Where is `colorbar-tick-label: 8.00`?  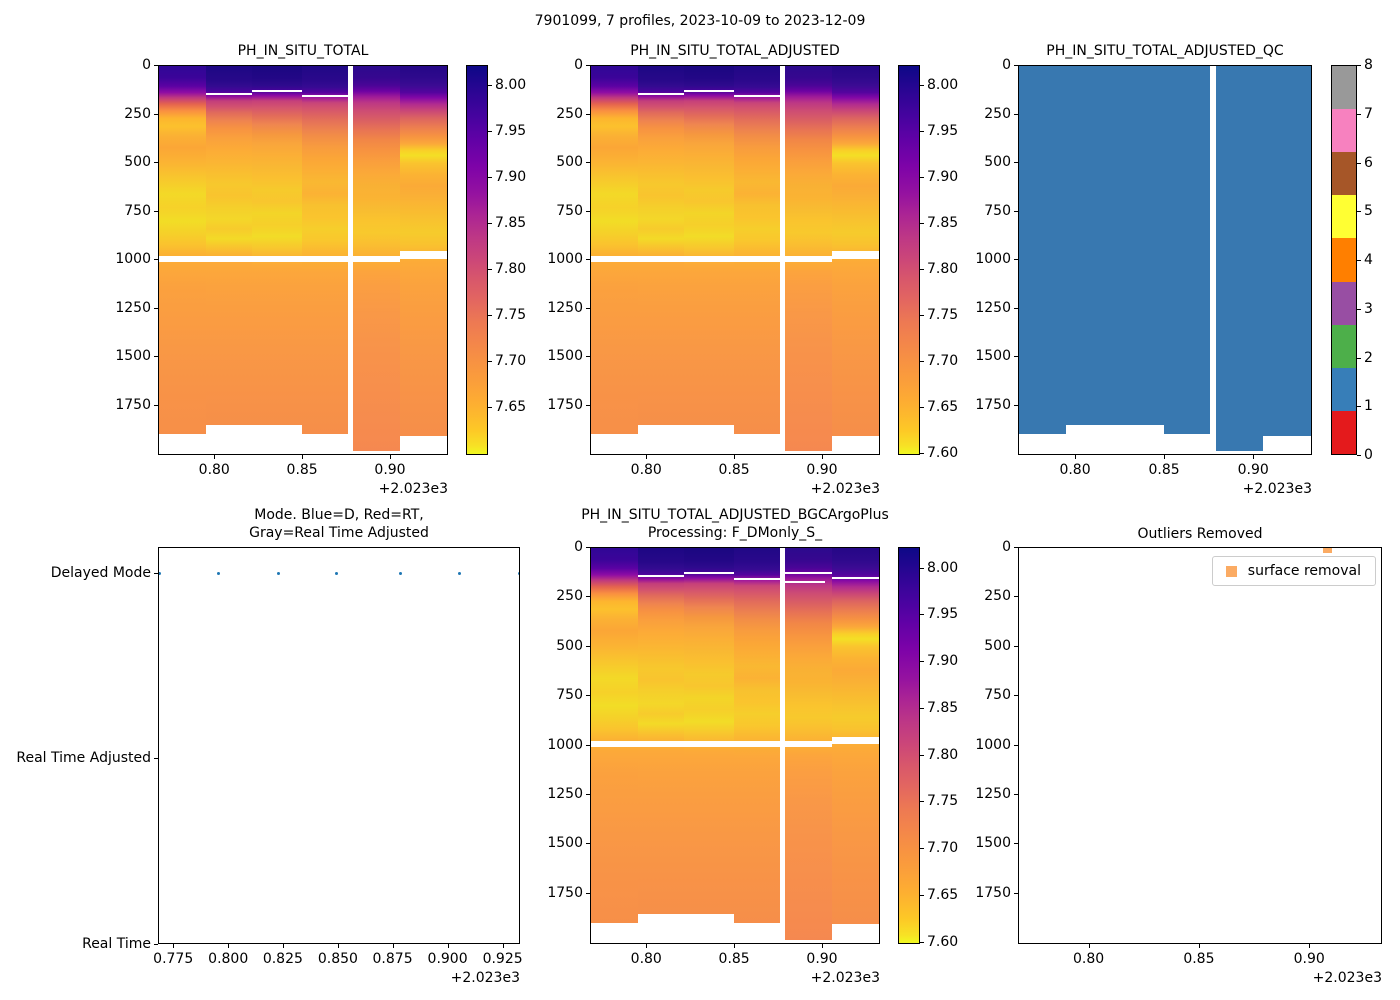
colorbar-tick-label: 8.00 is located at coordinates (511, 85).